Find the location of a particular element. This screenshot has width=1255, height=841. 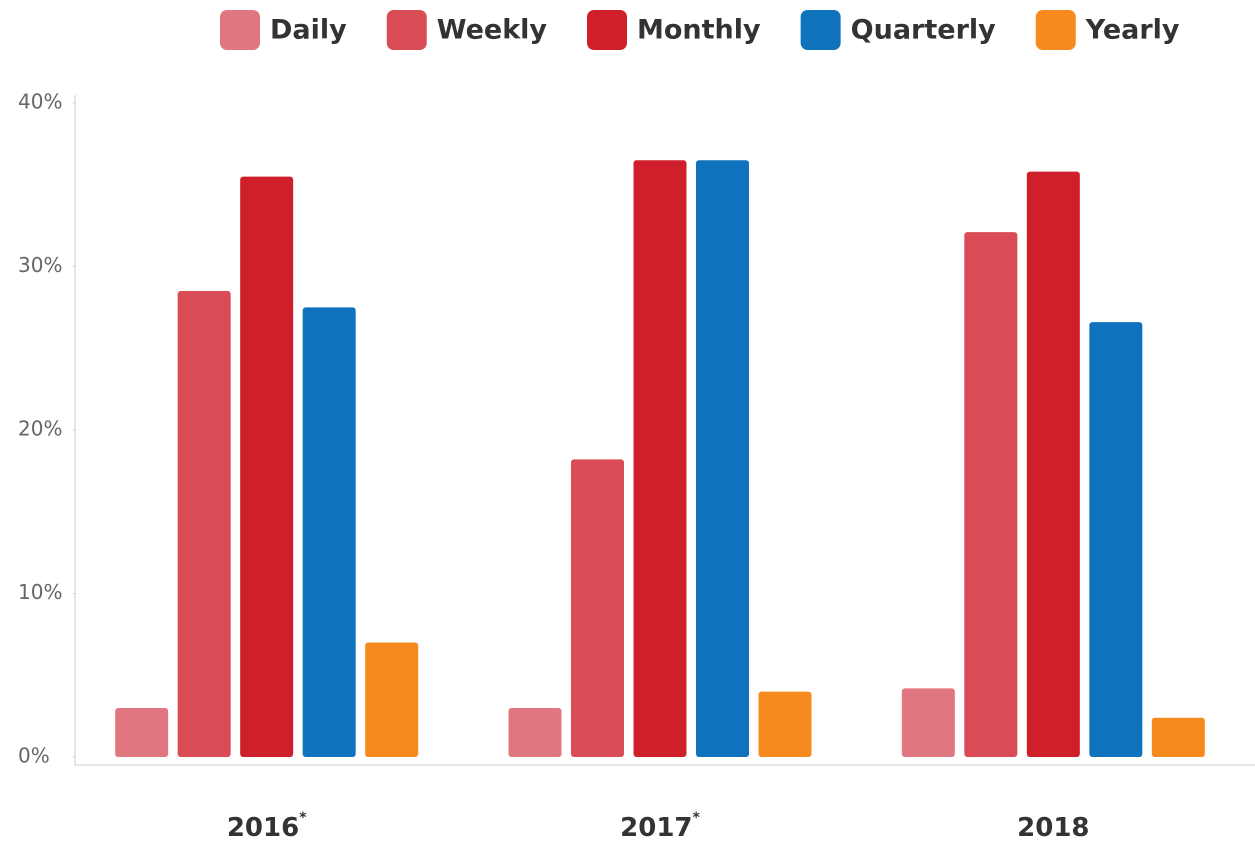

category-text: 2018 is located at coordinates (1053, 827).